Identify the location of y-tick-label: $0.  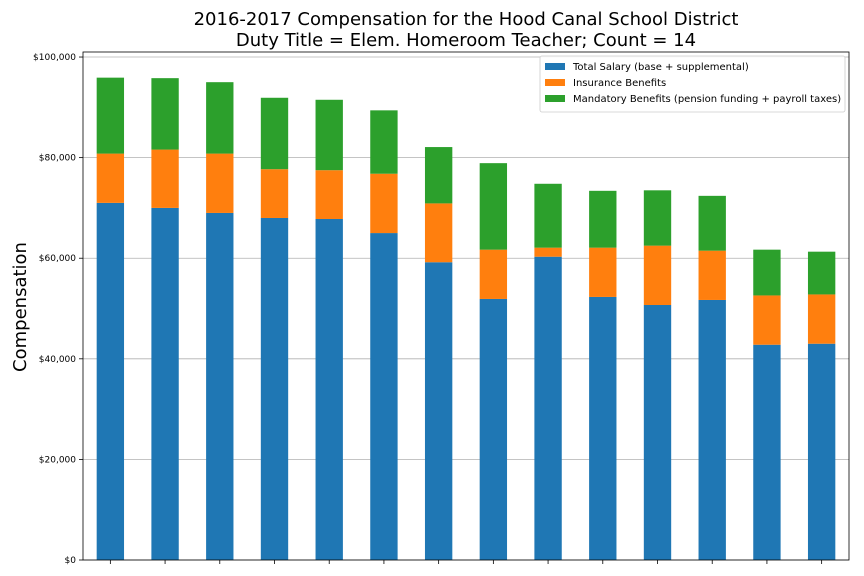
(71, 561).